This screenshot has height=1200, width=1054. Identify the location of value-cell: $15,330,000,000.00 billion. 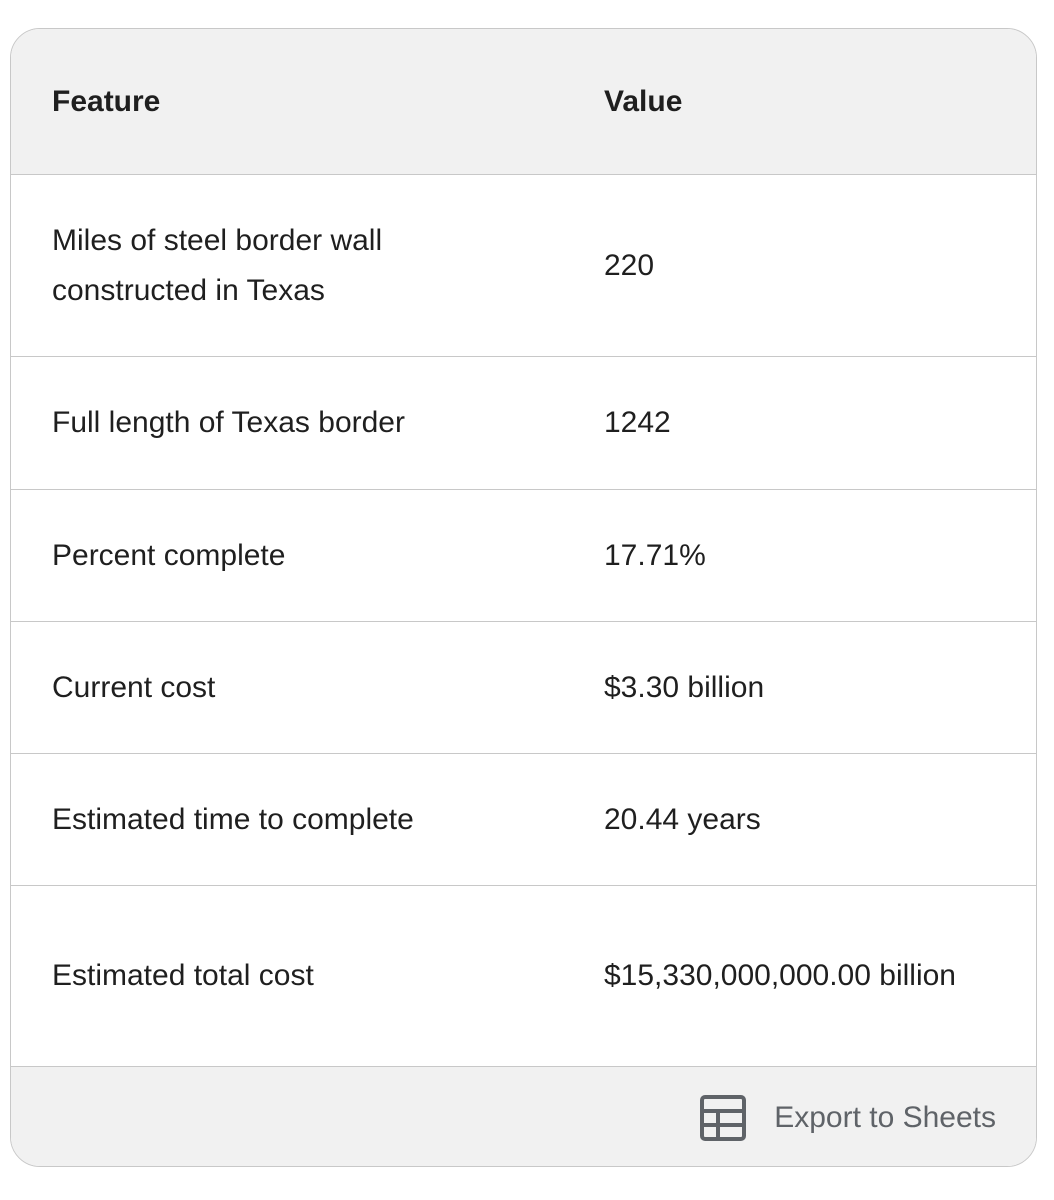
(780, 975).